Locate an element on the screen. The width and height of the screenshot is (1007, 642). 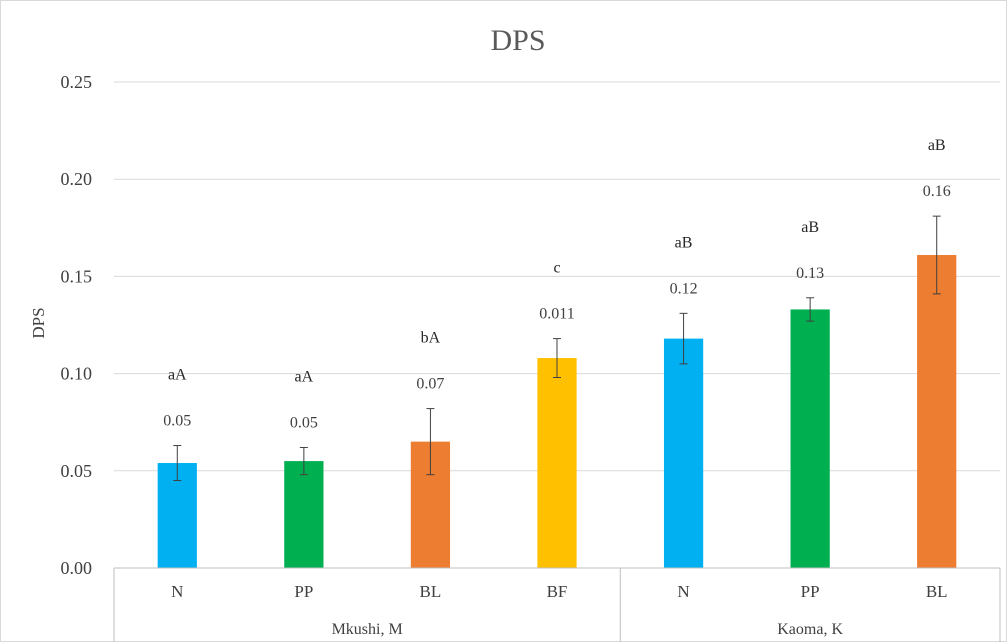
data-label: 0.011 is located at coordinates (556, 314).